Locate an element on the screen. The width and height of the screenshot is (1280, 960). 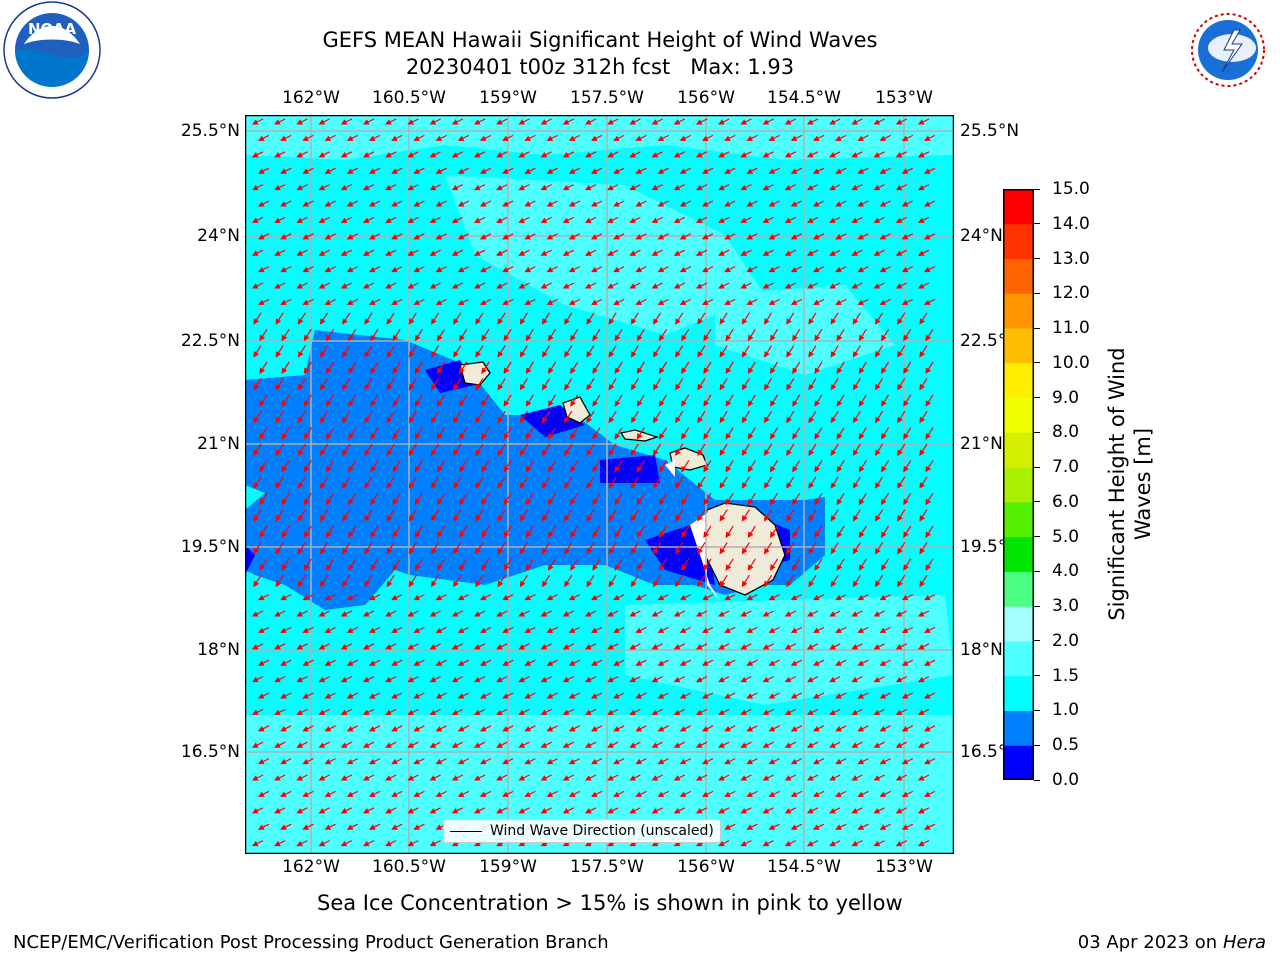
lat-label-left-1: 24°N is located at coordinates (218, 236).